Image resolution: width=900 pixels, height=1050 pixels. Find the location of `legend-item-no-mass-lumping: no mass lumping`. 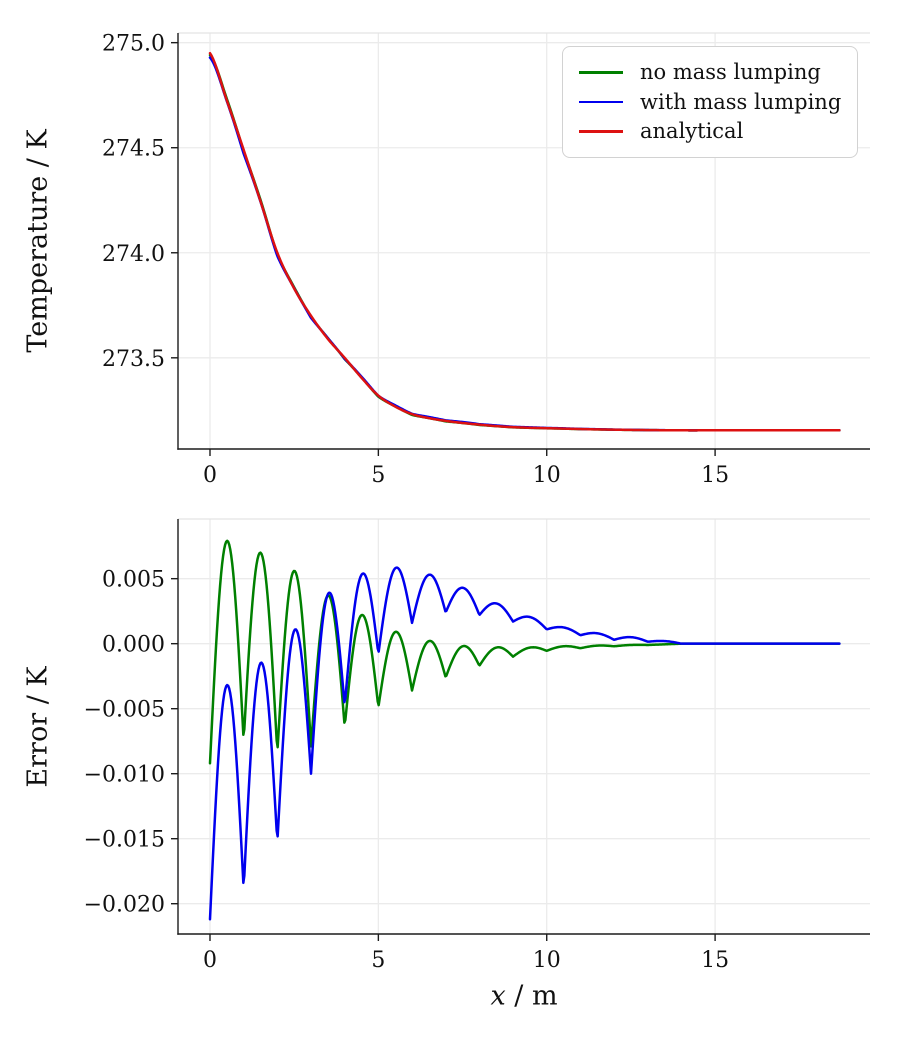

legend-item-no-mass-lumping: no mass lumping is located at coordinates (718, 71).